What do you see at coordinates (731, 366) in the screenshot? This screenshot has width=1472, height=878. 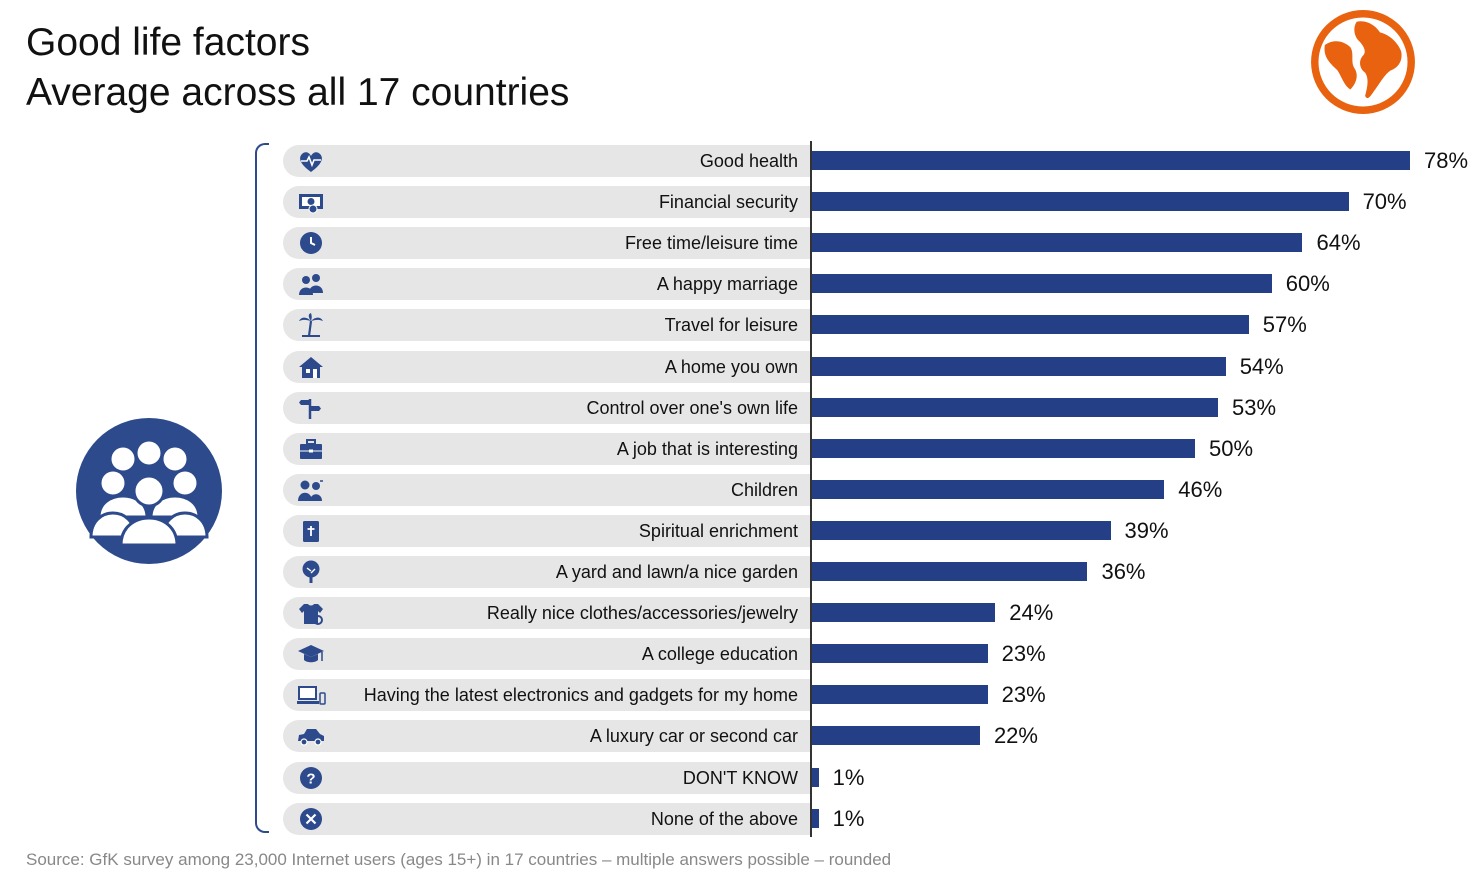 I see `category-label: A home you own` at bounding box center [731, 366].